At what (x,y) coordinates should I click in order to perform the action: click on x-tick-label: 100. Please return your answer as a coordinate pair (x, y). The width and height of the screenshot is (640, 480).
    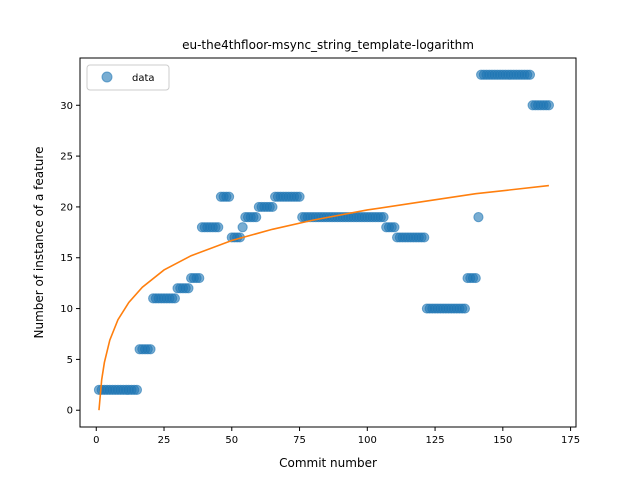
    Looking at the image, I should click on (367, 440).